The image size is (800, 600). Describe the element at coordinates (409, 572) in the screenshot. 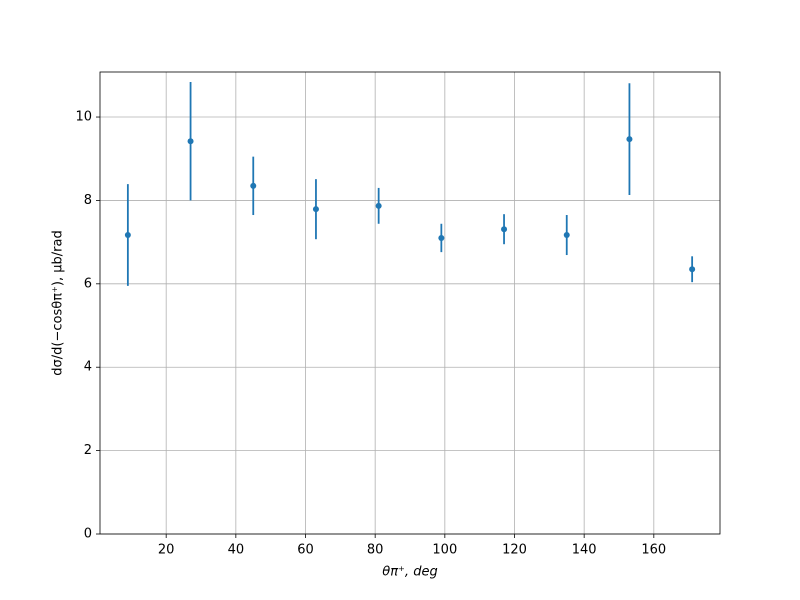

I see `x-axis-label: θπ⁺, deg` at that location.